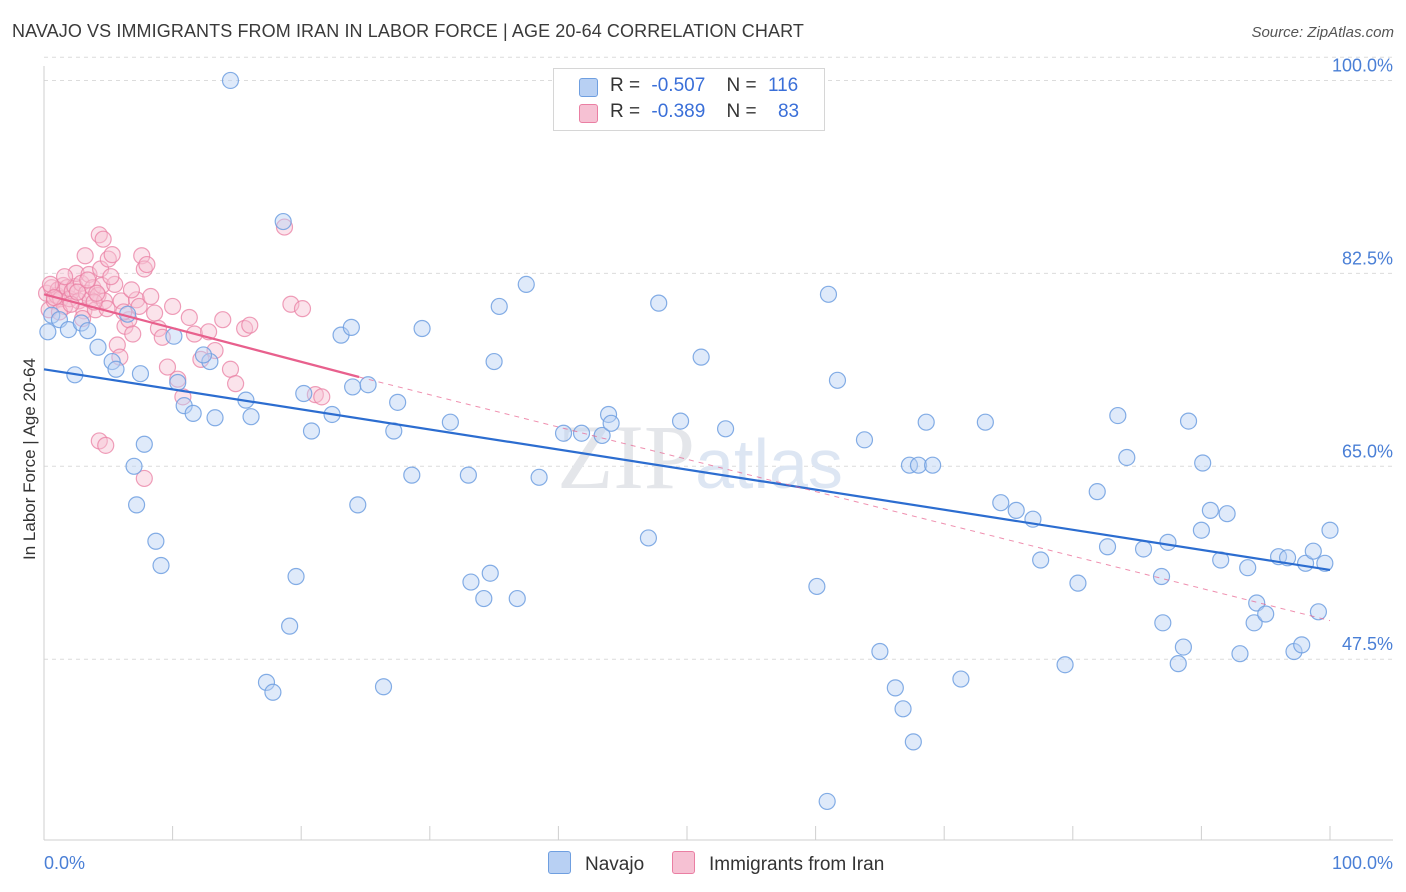  Describe the element at coordinates (1362, 354) in the screenshot. I see `y-tick-labels: 47.5% 65.0% 82.5% 100.0%` at that location.